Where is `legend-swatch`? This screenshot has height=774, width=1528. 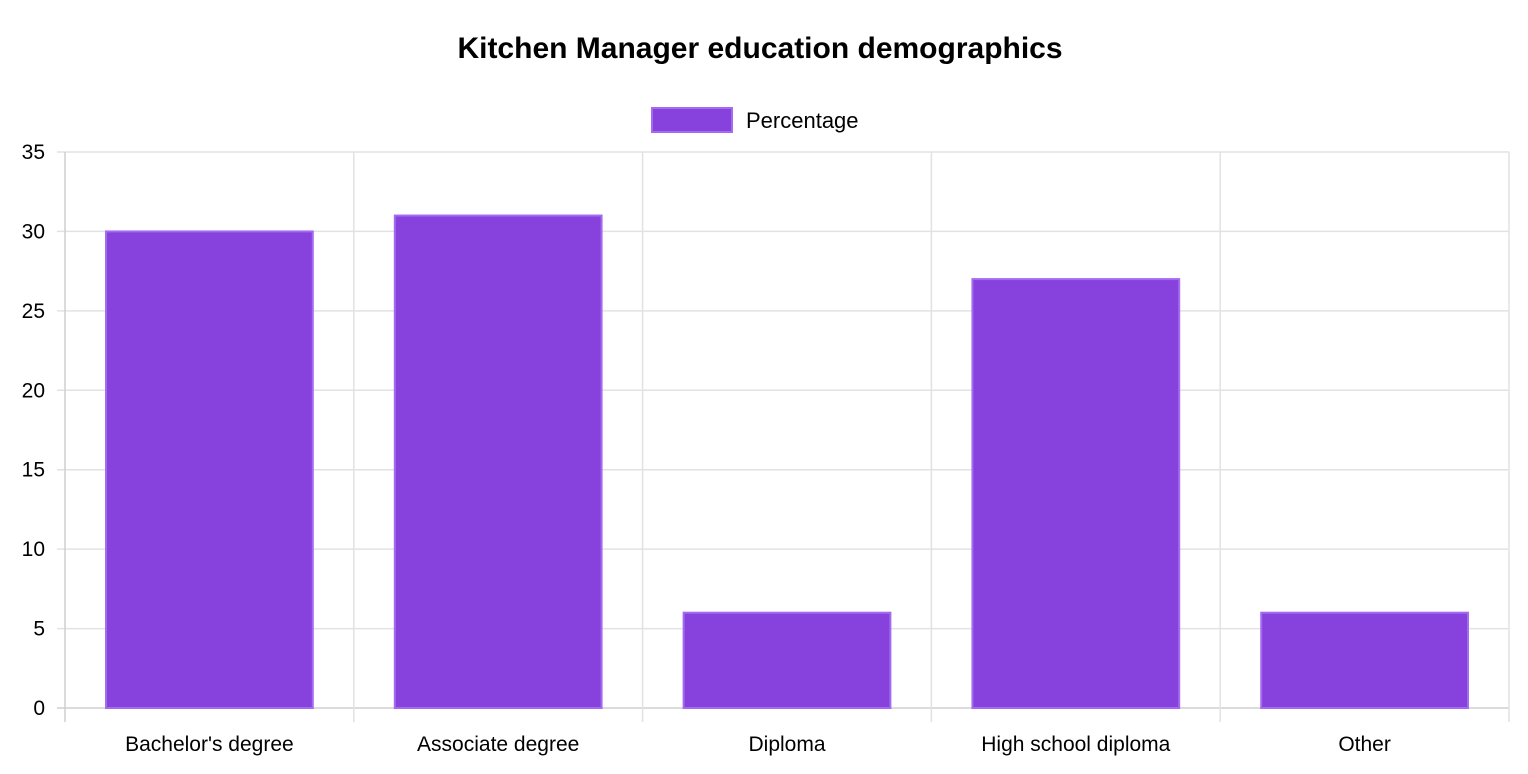 legend-swatch is located at coordinates (692, 120).